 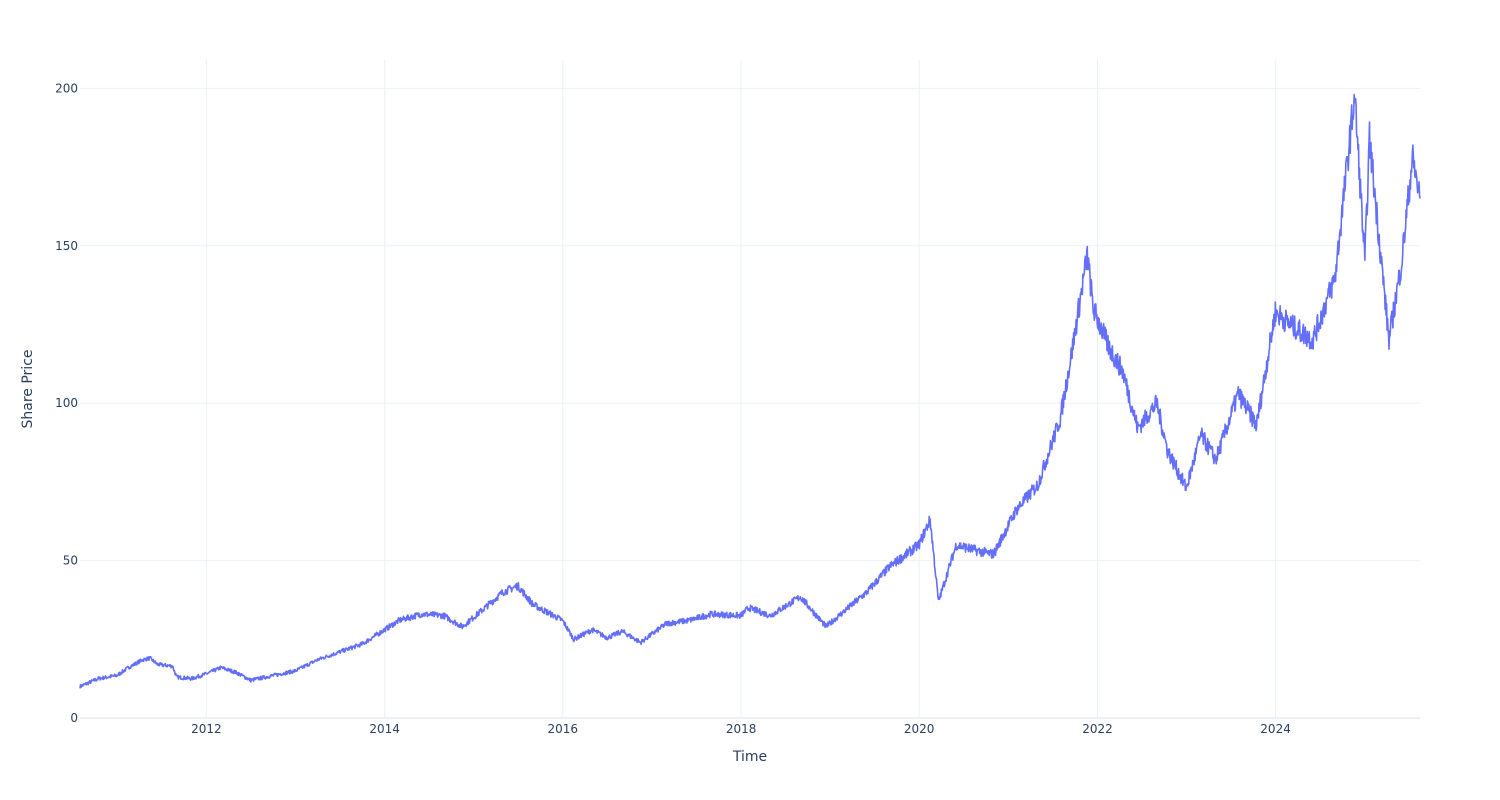 I want to click on x-tick-label-2022: 2022, so click(x=1097, y=729).